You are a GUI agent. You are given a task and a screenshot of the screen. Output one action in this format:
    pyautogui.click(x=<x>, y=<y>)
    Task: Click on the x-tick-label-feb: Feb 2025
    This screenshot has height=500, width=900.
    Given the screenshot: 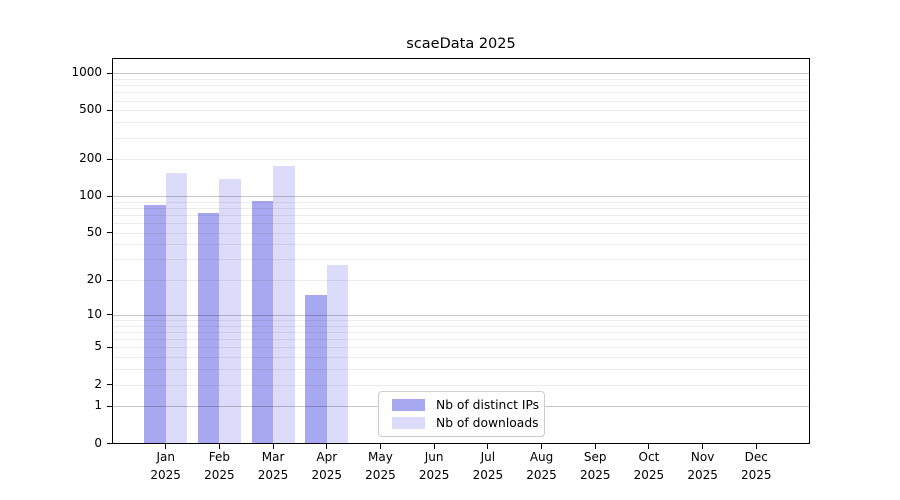 What is the action you would take?
    pyautogui.click(x=219, y=466)
    